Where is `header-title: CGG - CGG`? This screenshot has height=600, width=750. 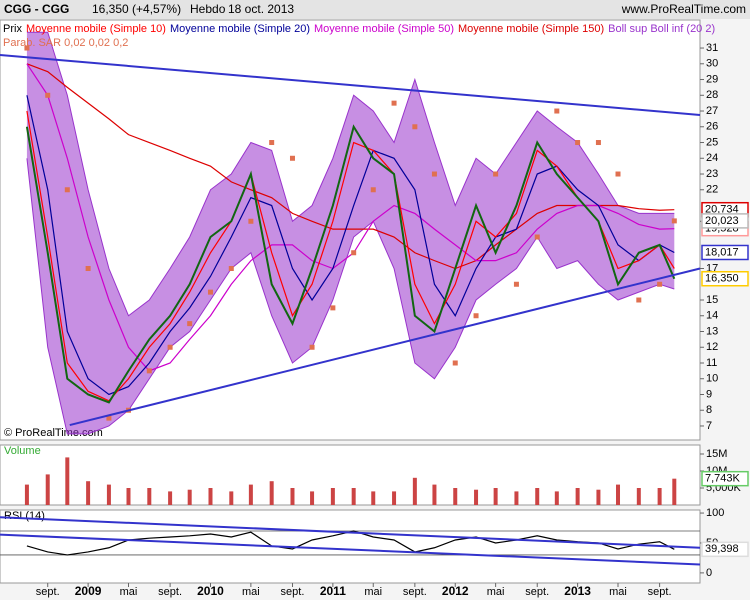
header-title: CGG - CGG is located at coordinates (36, 9).